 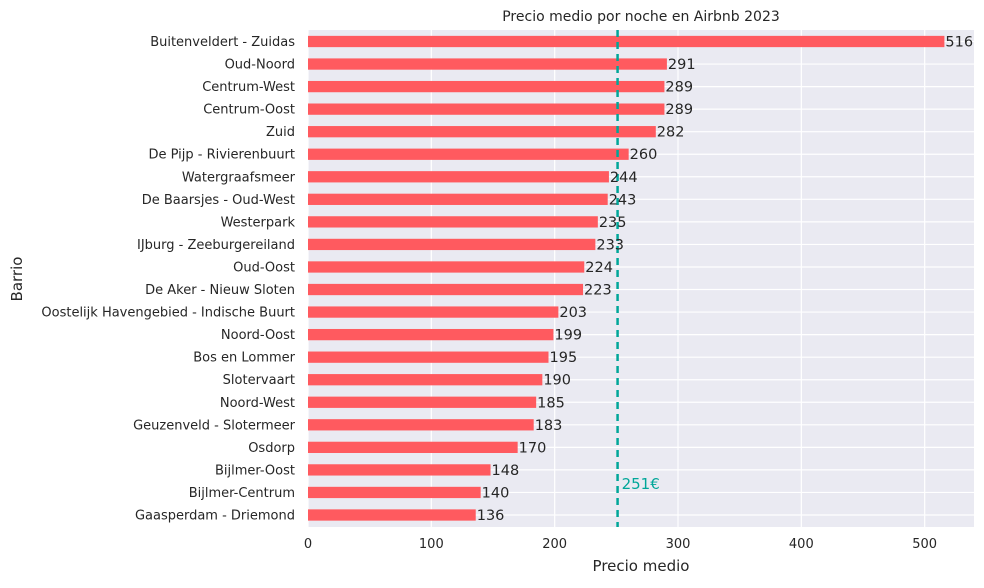 What do you see at coordinates (264, 267) in the screenshot?
I see `y-tick-label: Oud-Oost` at bounding box center [264, 267].